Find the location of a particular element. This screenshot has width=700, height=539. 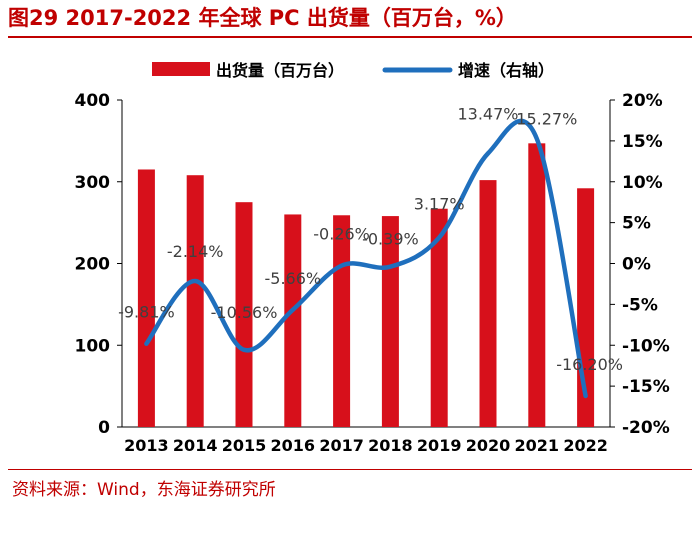

legend-label-line: 增速（右轴） is located at coordinates (506, 70).